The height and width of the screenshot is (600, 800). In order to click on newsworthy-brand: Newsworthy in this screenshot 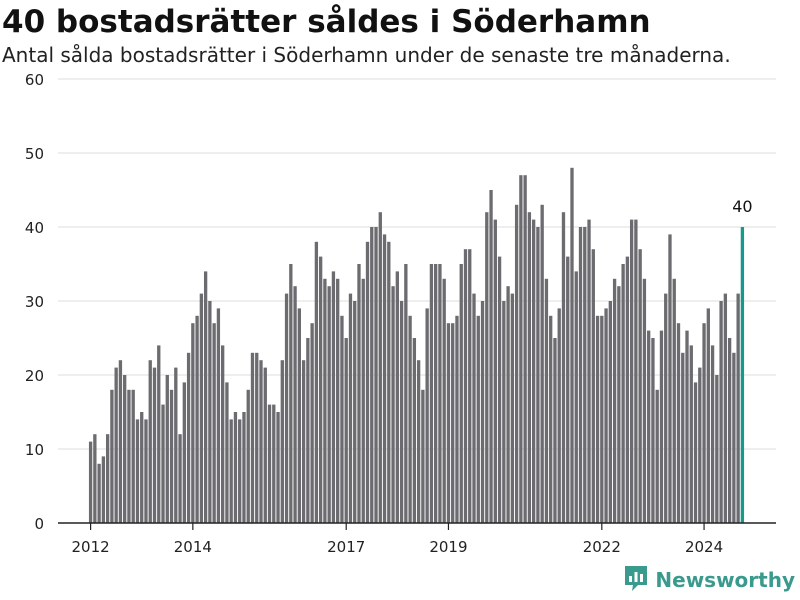, I will do `click(709, 580)`.